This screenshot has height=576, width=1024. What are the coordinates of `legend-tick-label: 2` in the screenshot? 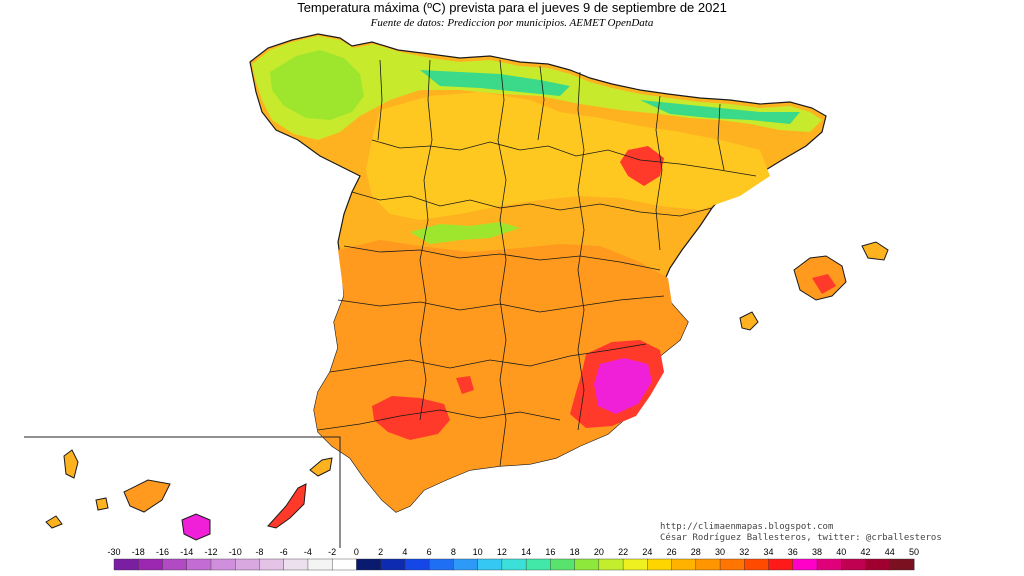 It's located at (380, 552).